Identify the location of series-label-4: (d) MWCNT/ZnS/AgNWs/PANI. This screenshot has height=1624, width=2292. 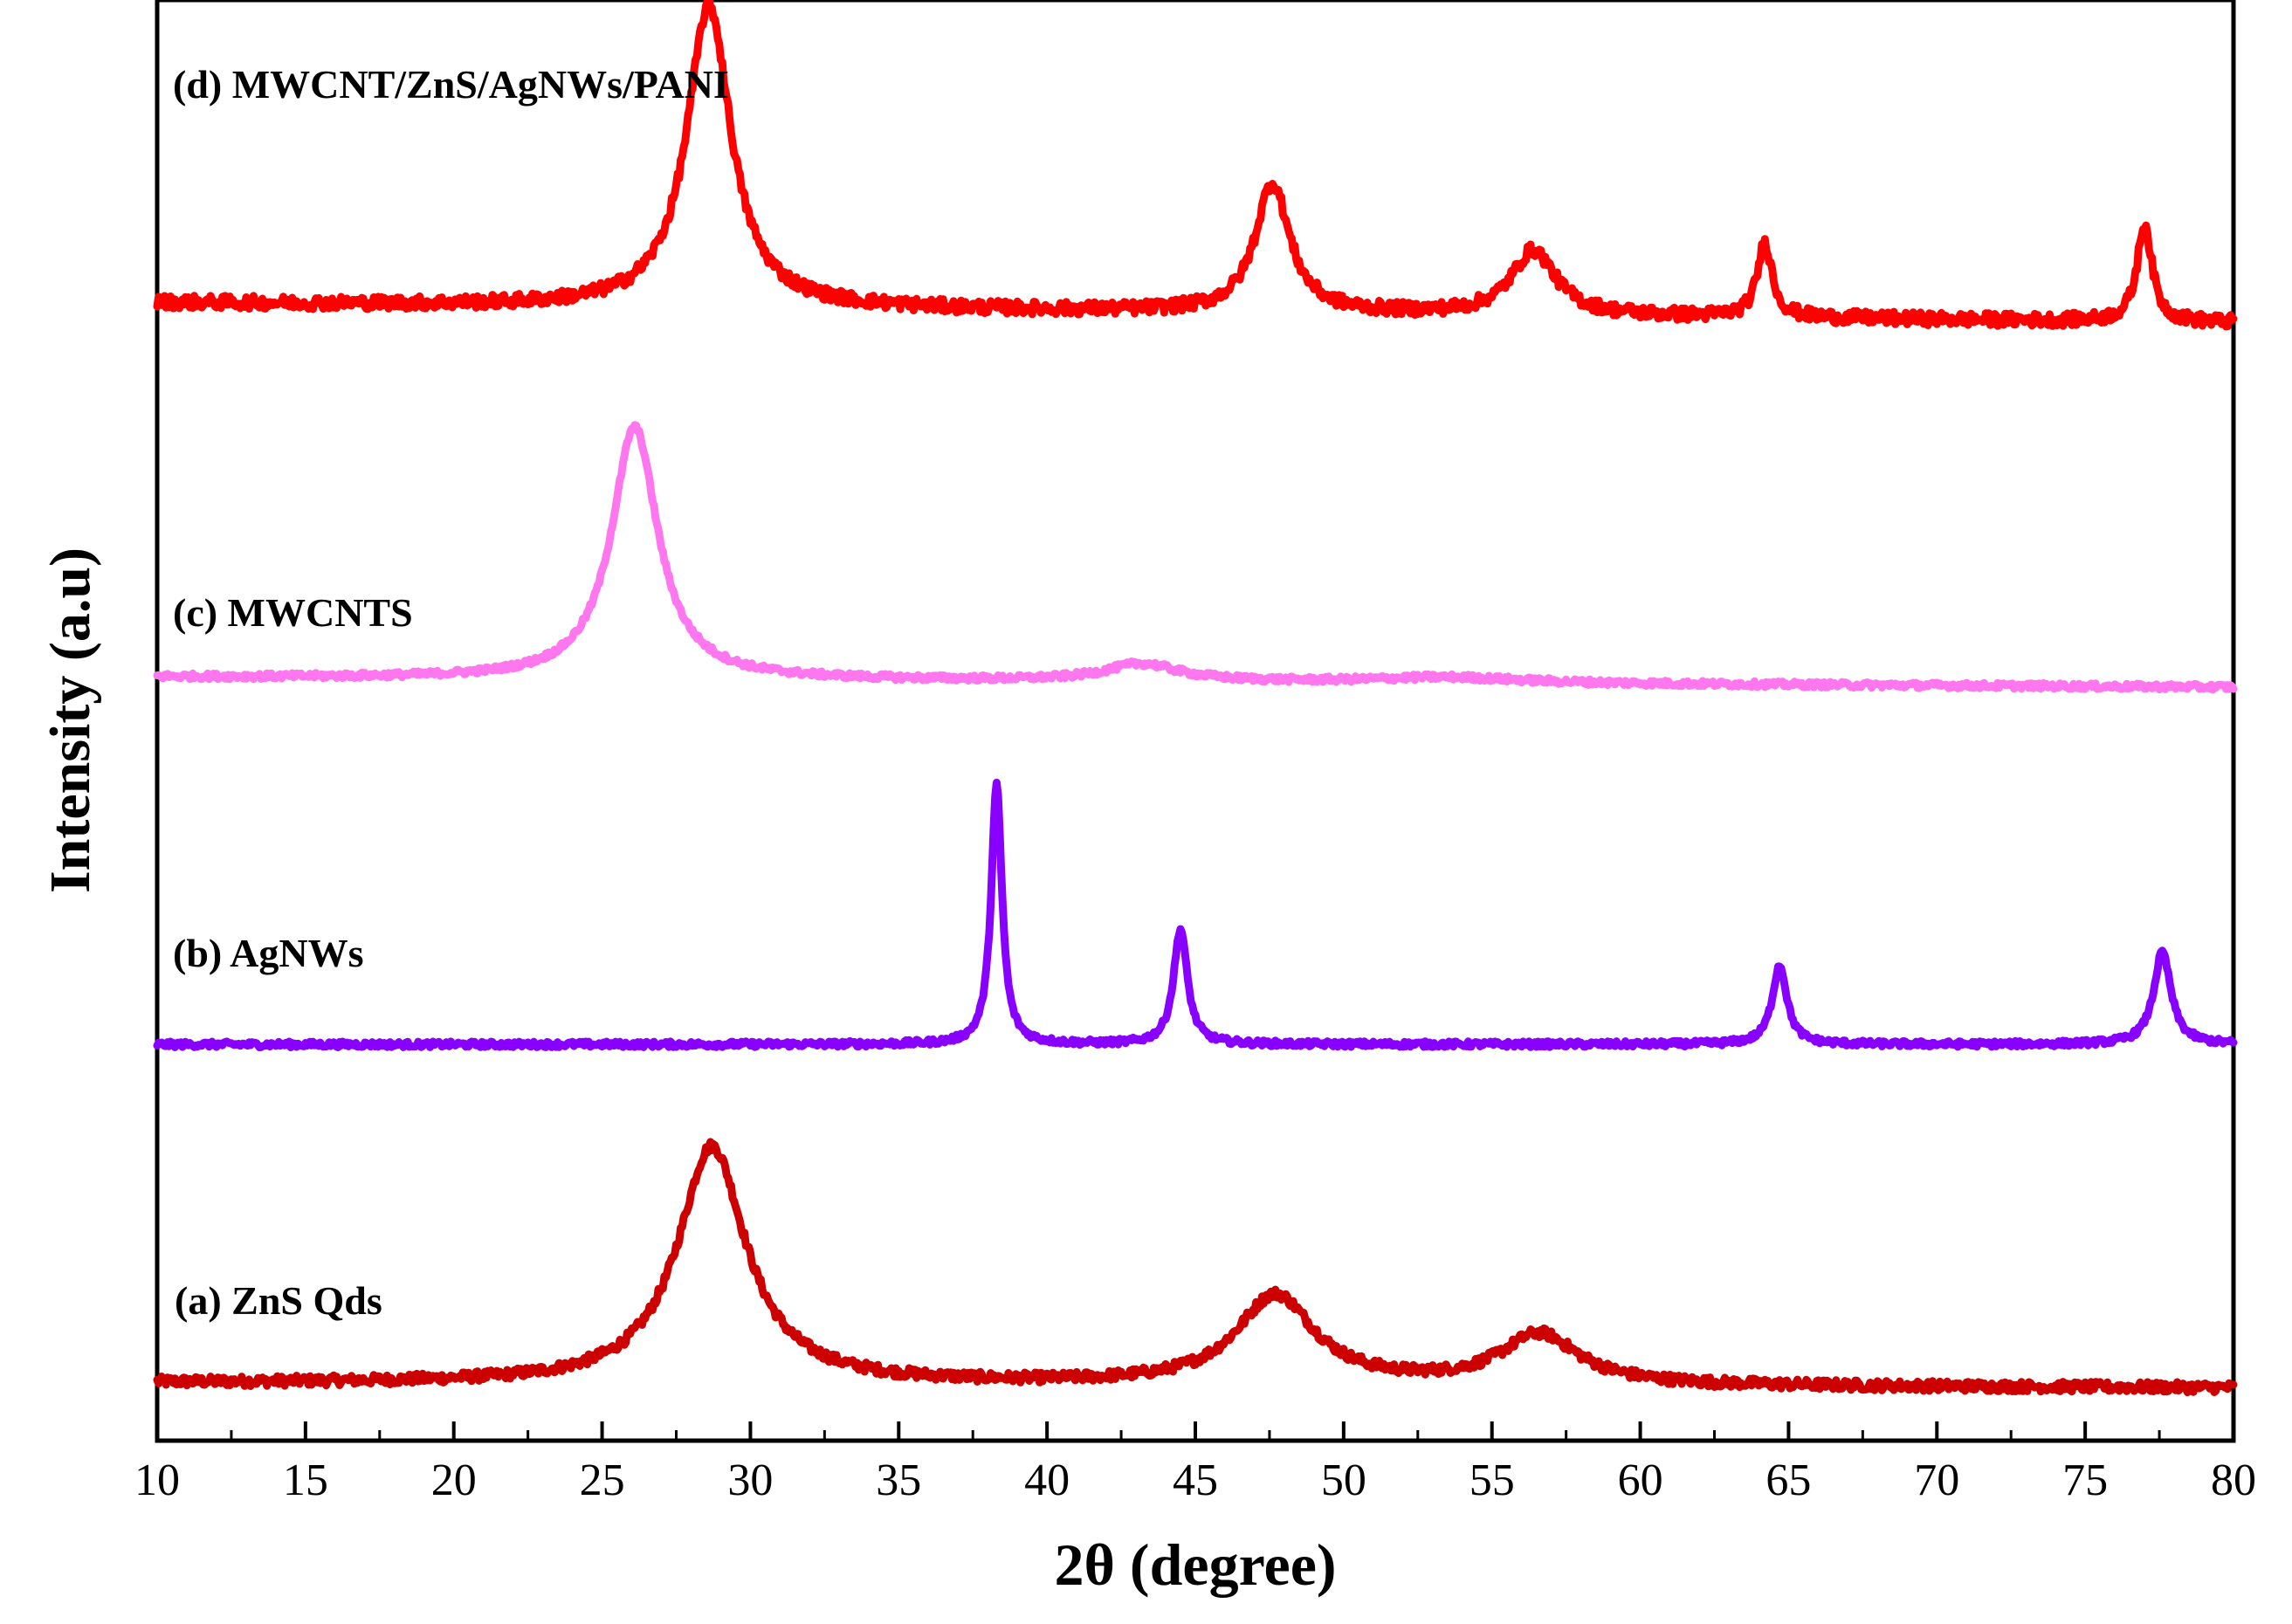
(451, 84).